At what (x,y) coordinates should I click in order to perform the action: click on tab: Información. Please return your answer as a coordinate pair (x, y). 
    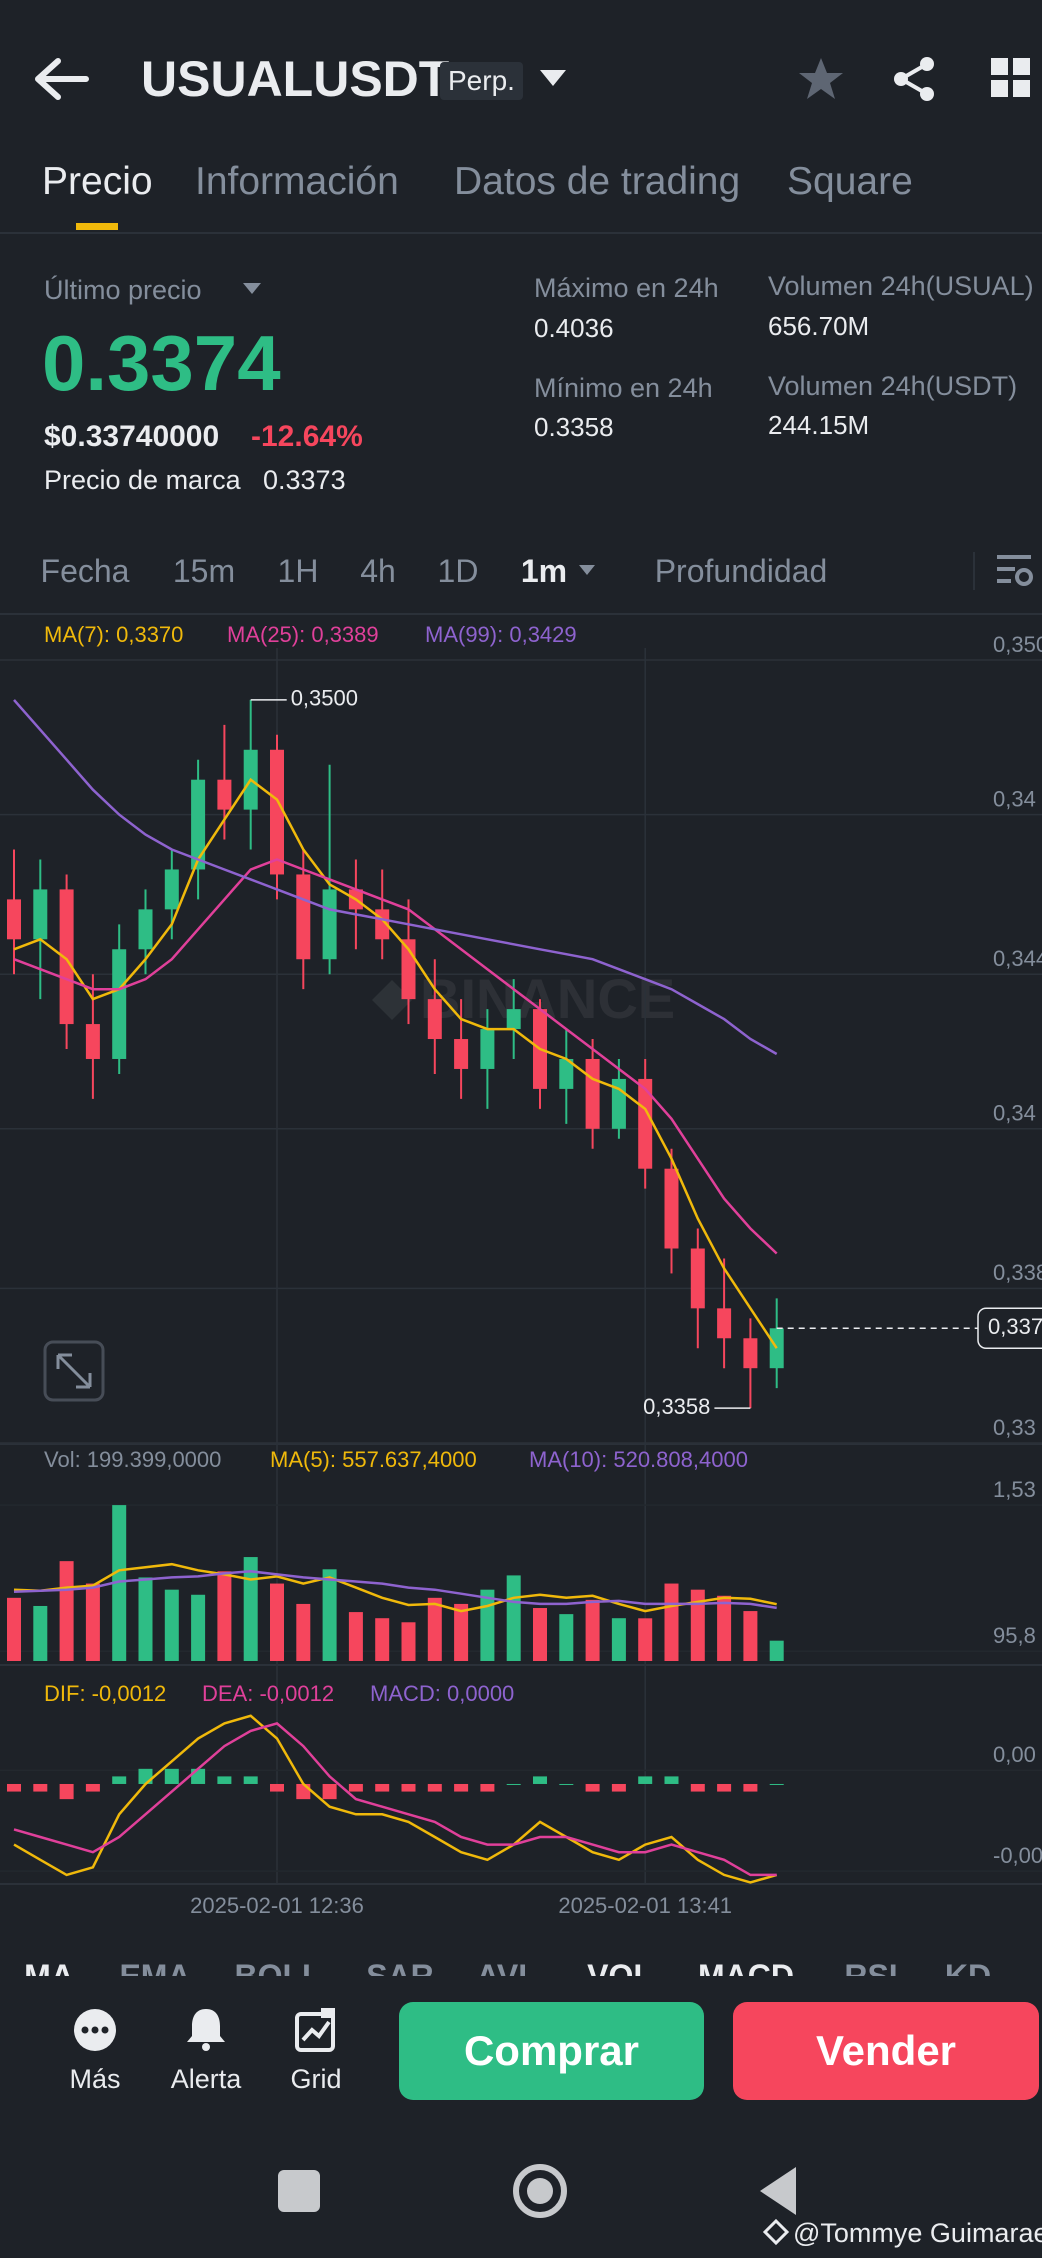
    Looking at the image, I should click on (297, 181).